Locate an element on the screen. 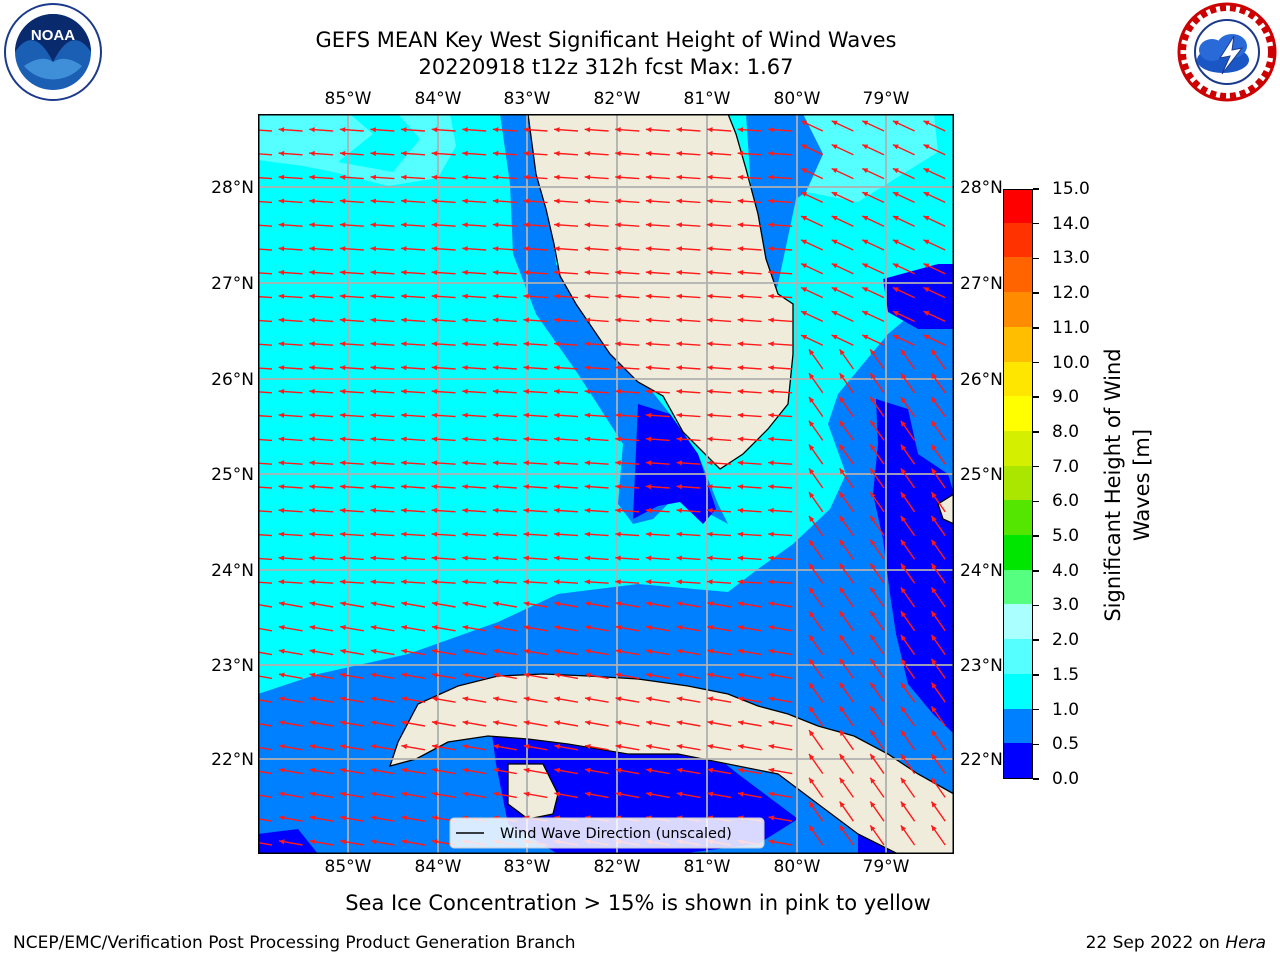 The height and width of the screenshot is (960, 1280). lon-tick-top: 84°W is located at coordinates (438, 99).